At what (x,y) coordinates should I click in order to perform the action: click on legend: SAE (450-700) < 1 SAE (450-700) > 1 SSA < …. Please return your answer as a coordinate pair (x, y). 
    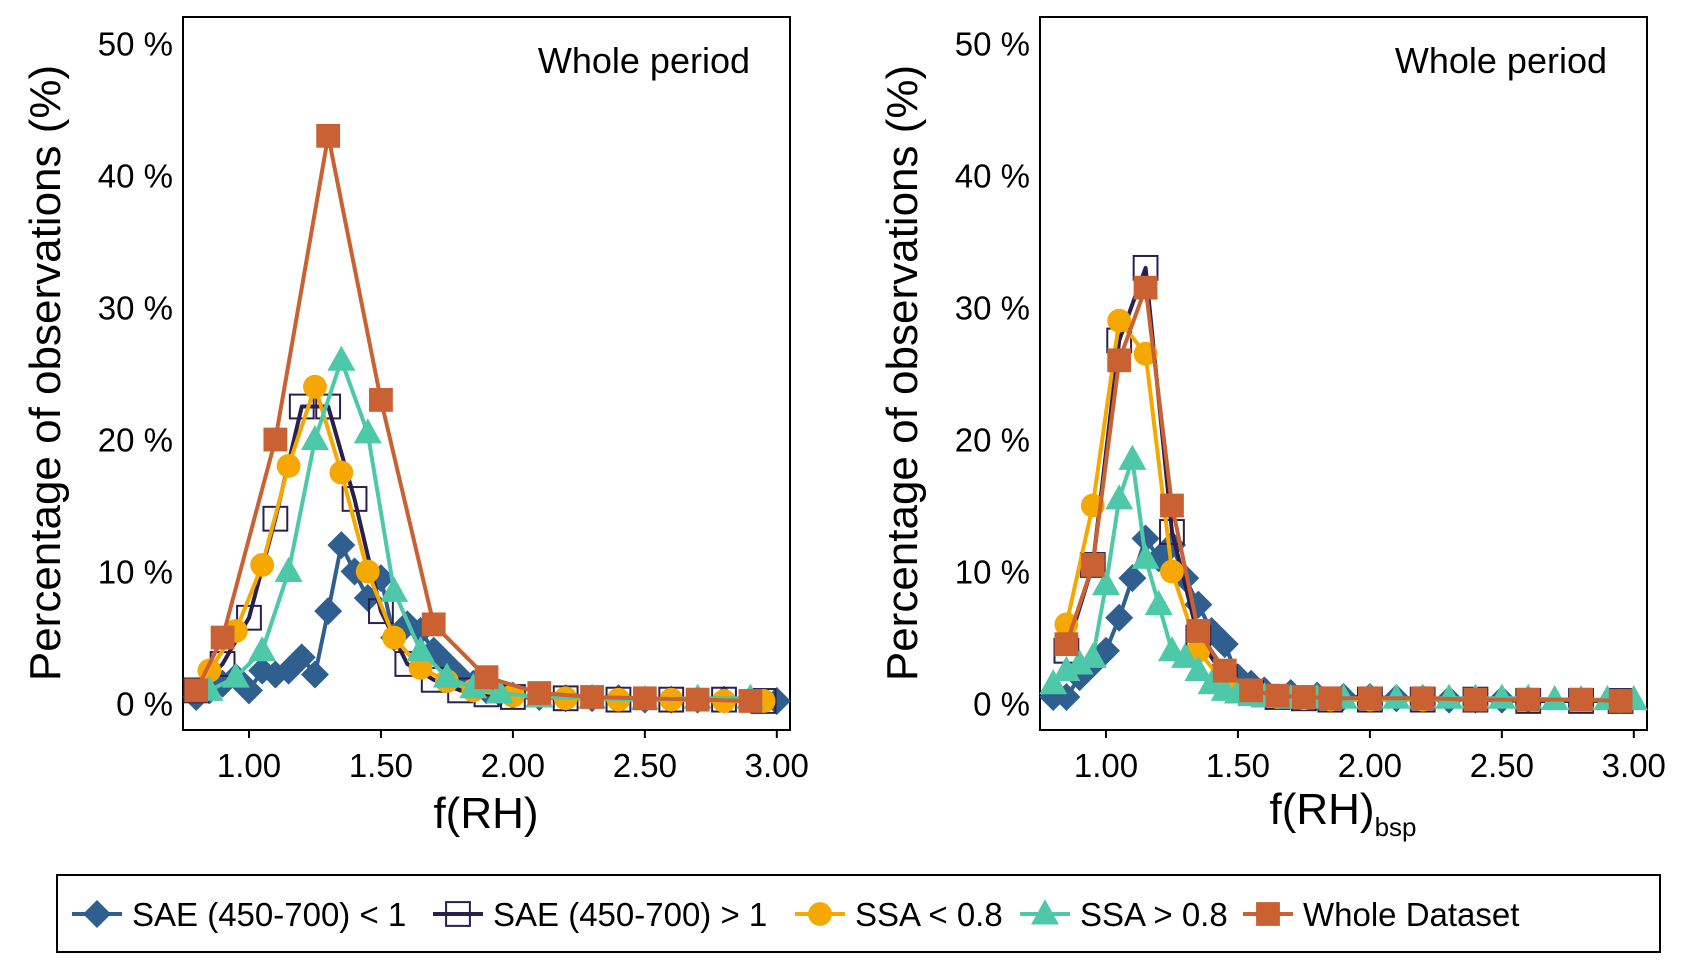
    Looking at the image, I should click on (858, 913).